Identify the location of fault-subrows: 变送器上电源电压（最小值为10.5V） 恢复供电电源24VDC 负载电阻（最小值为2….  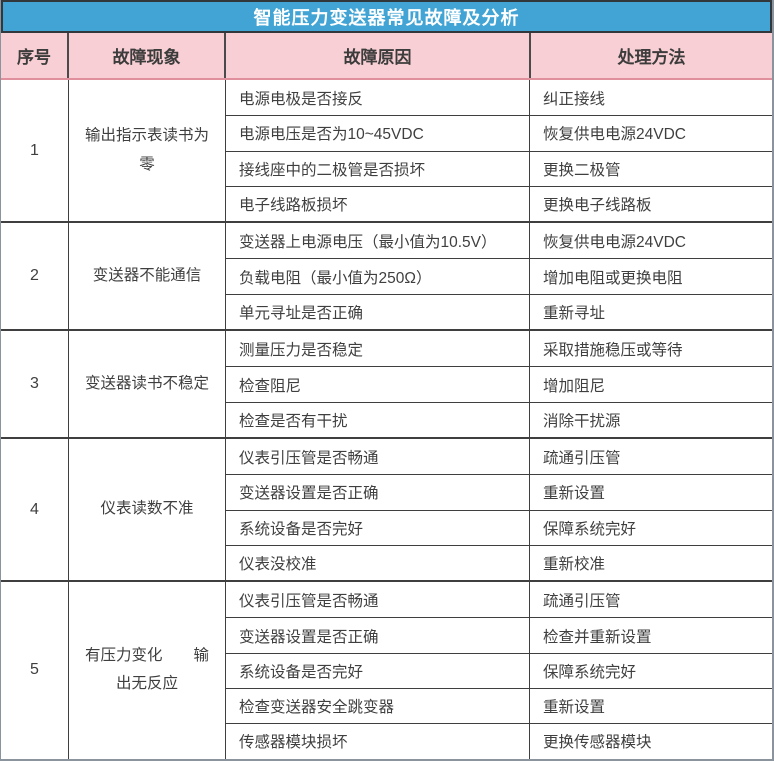
(499, 276).